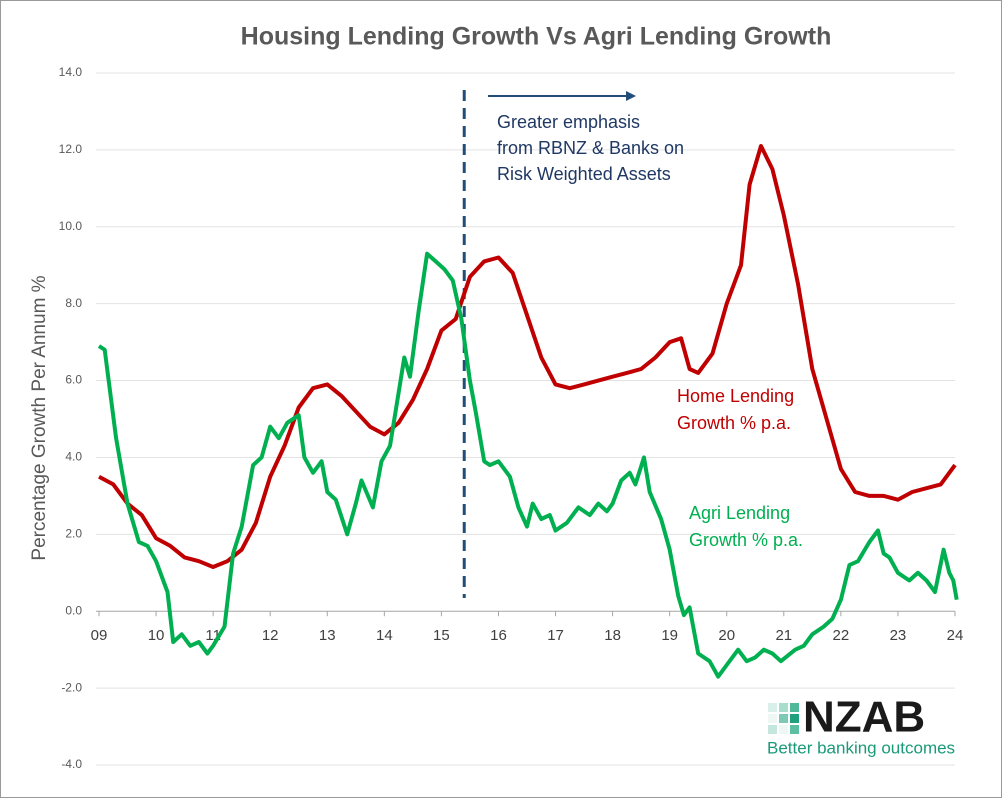  I want to click on annotation: Greater emphasis, so click(568, 122).